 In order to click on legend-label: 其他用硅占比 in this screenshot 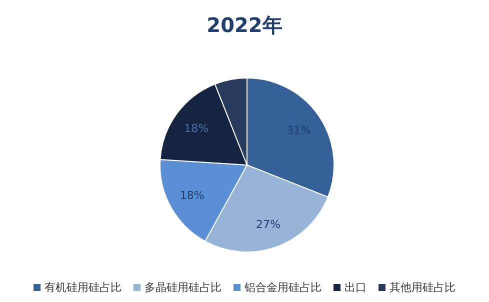, I will do `click(423, 287)`.